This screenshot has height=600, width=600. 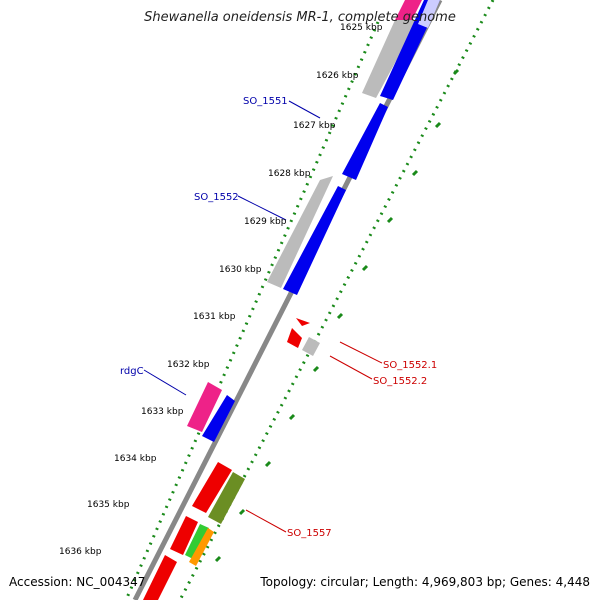 What do you see at coordinates (337, 76) in the screenshot?
I see `tick-label: 1626 kbp` at bounding box center [337, 76].